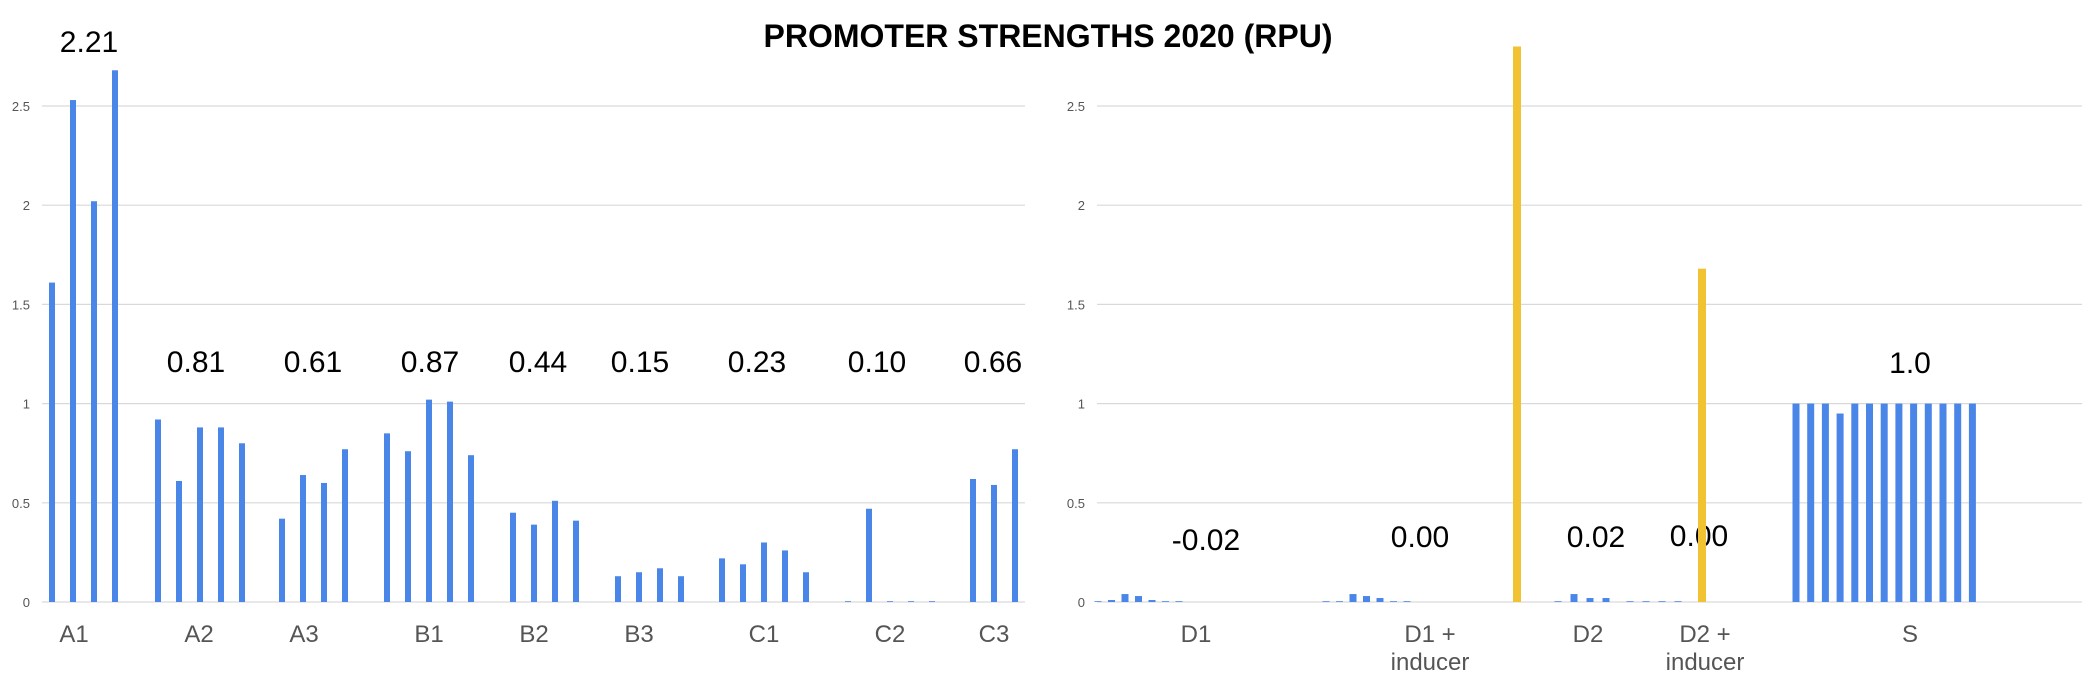 This screenshot has height=683, width=2096. I want to click on mean-value-label: 0.81, so click(196, 362).